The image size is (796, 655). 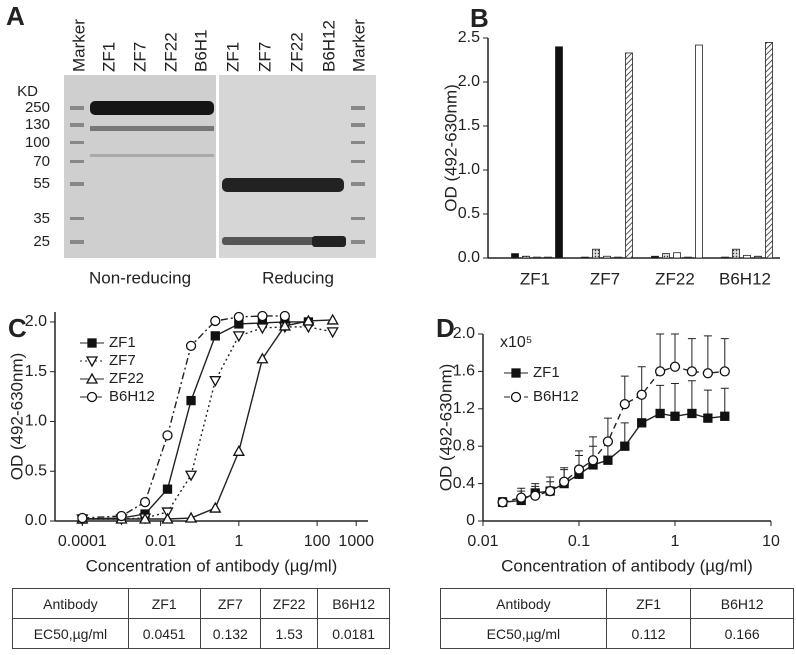 I want to click on gel-caption: Reducing, so click(x=298, y=277).